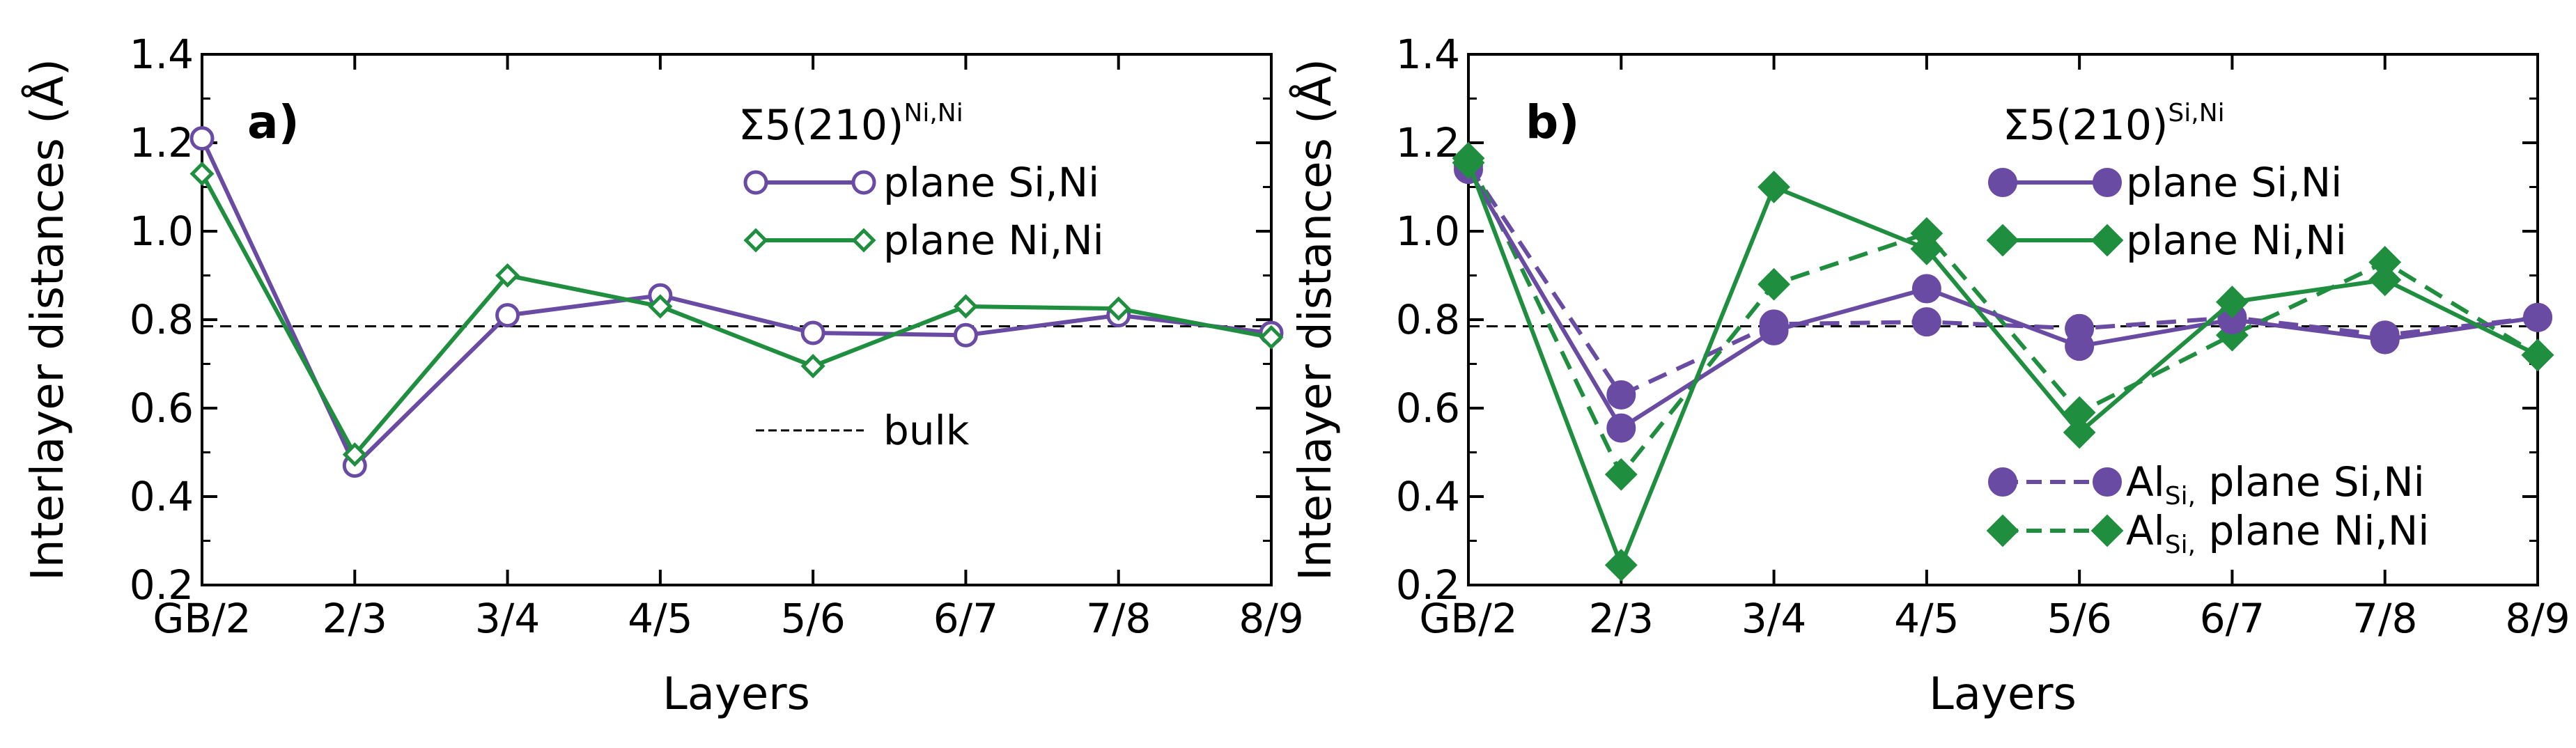  What do you see at coordinates (2003, 694) in the screenshot?
I see `x-axis-label-b: Layers` at bounding box center [2003, 694].